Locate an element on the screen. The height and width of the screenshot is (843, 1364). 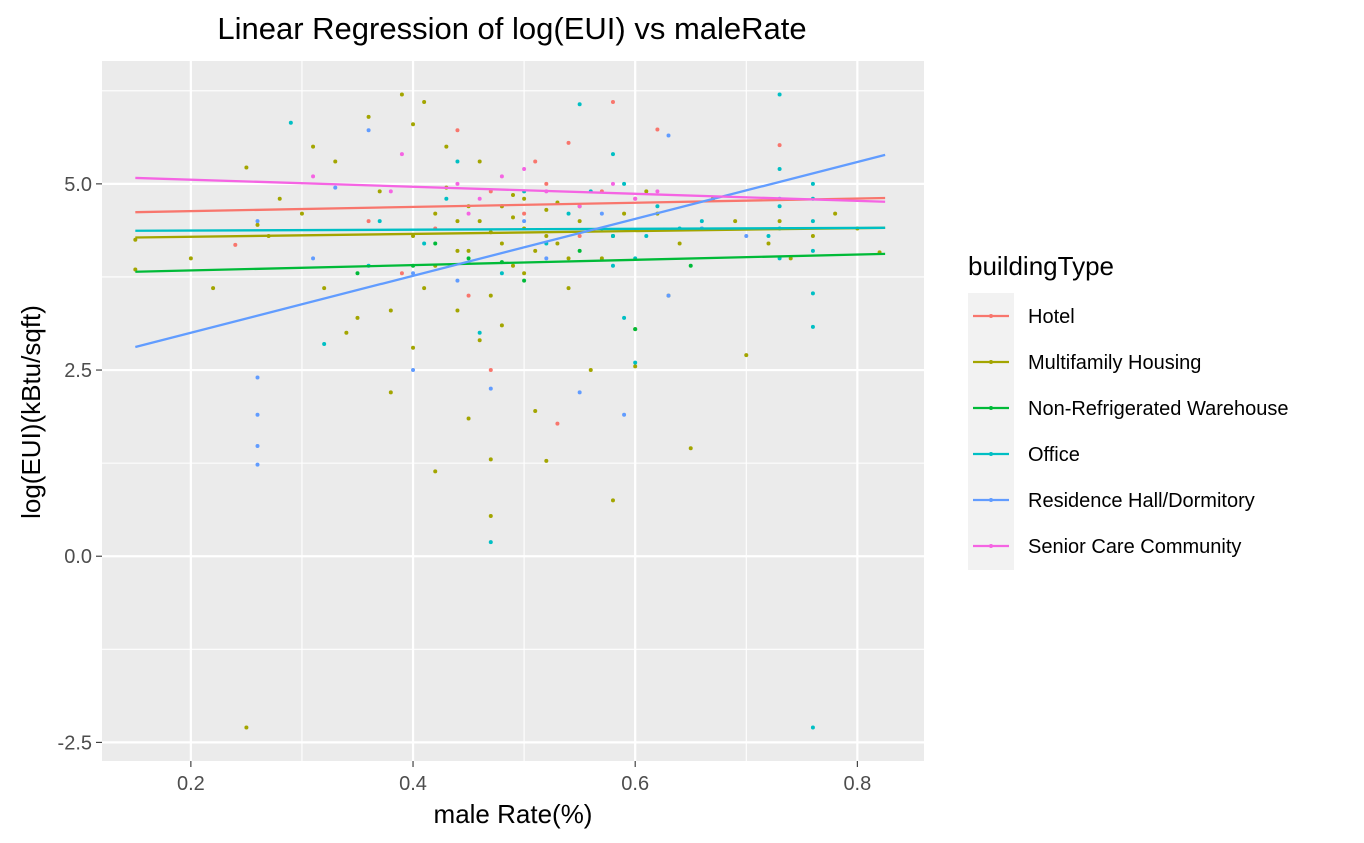
legend-label: Residence Hall/Dormitory is located at coordinates (1141, 501).